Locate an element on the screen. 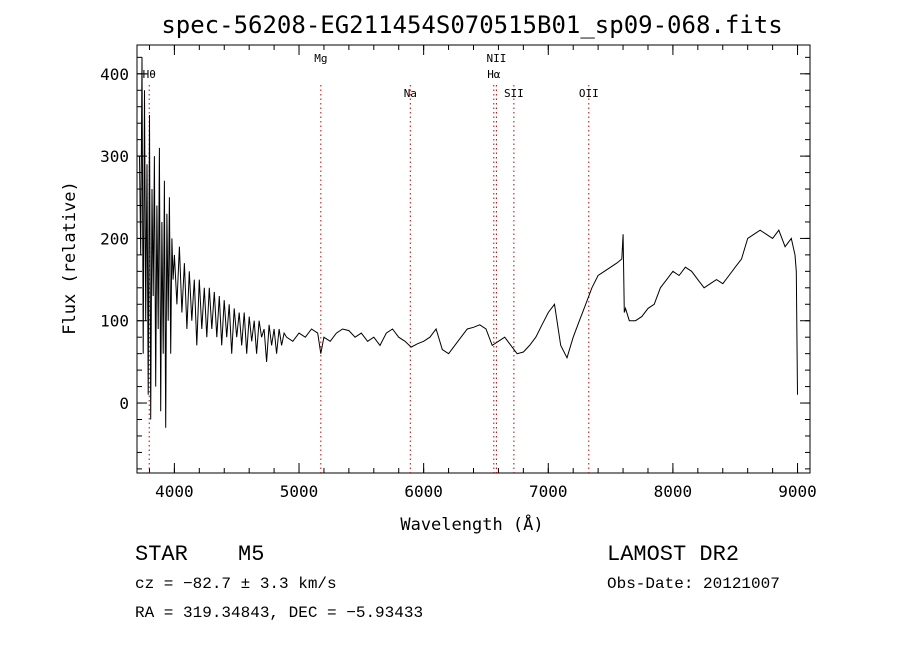 The height and width of the screenshot is (650, 900). line-marker-label: Mg is located at coordinates (320, 58).